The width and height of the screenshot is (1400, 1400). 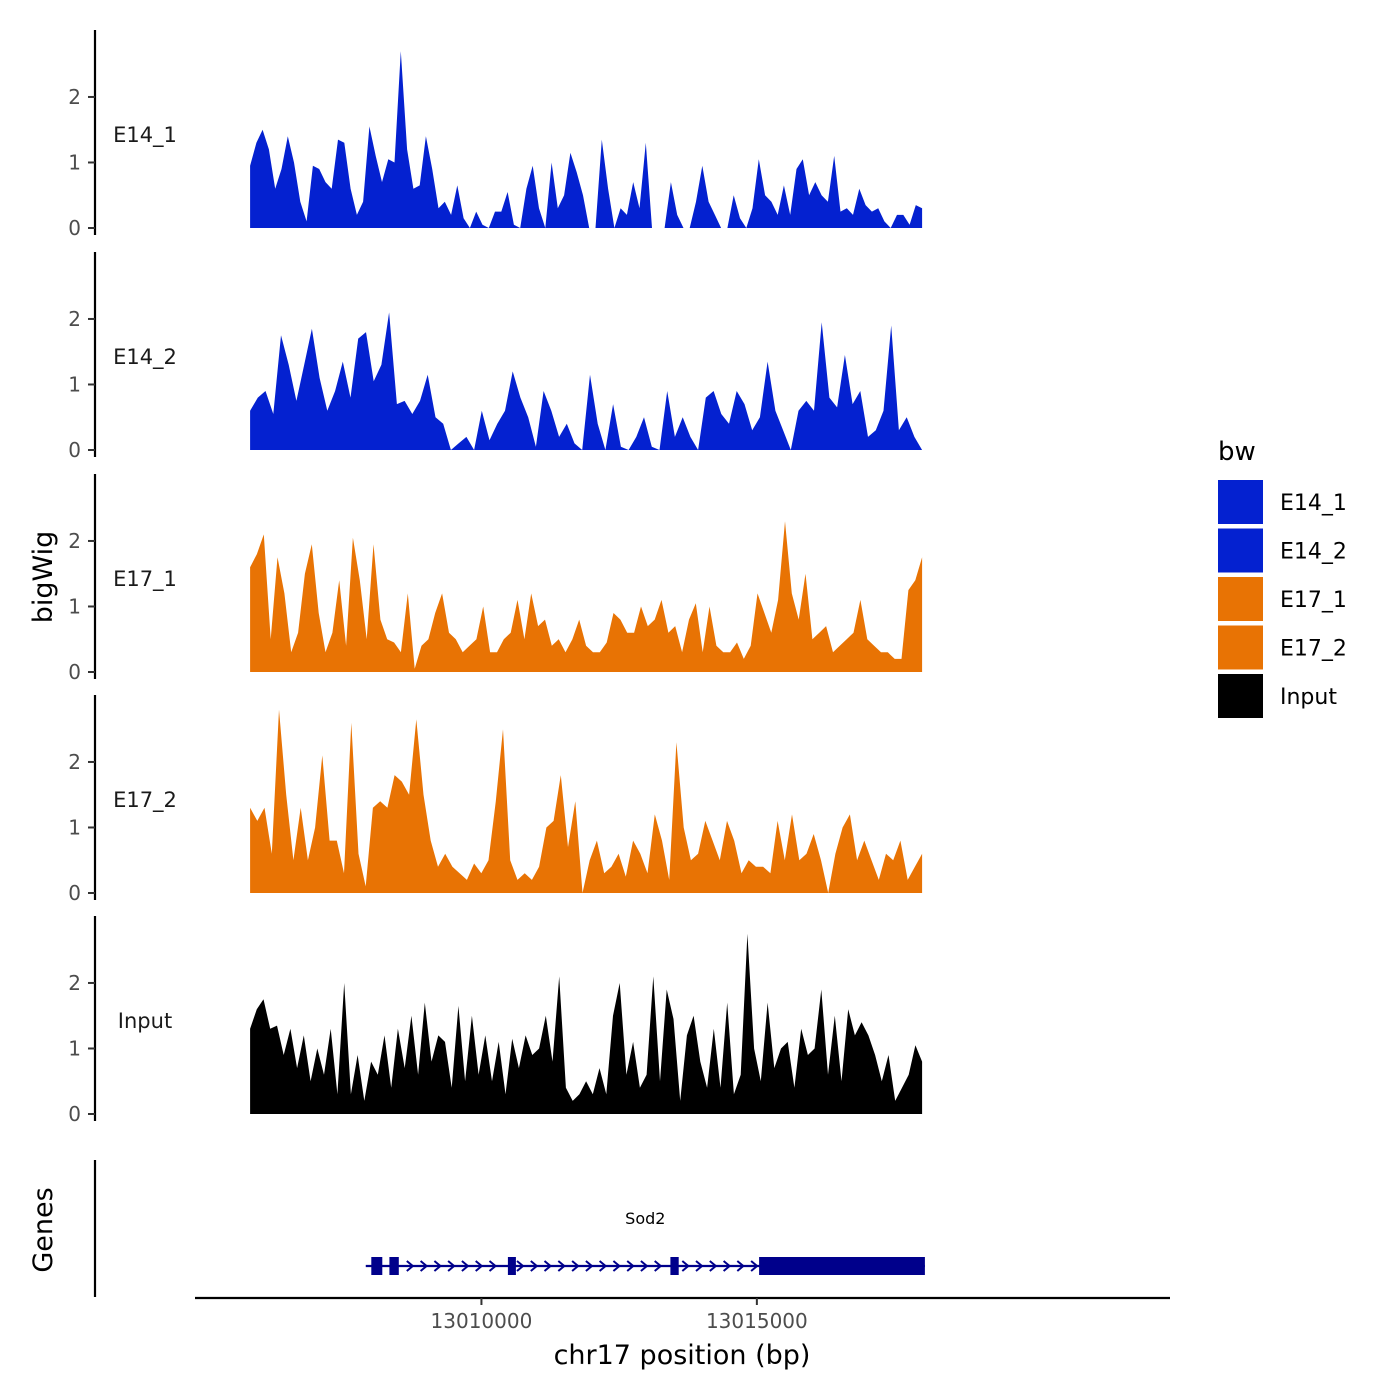 I want to click on track-E17_1: 0 1 2 E17_1, so click(x=495, y=579).